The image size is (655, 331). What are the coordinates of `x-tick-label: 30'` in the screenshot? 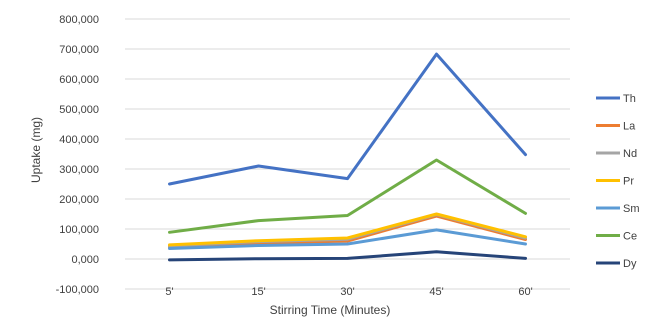 It's located at (347, 292).